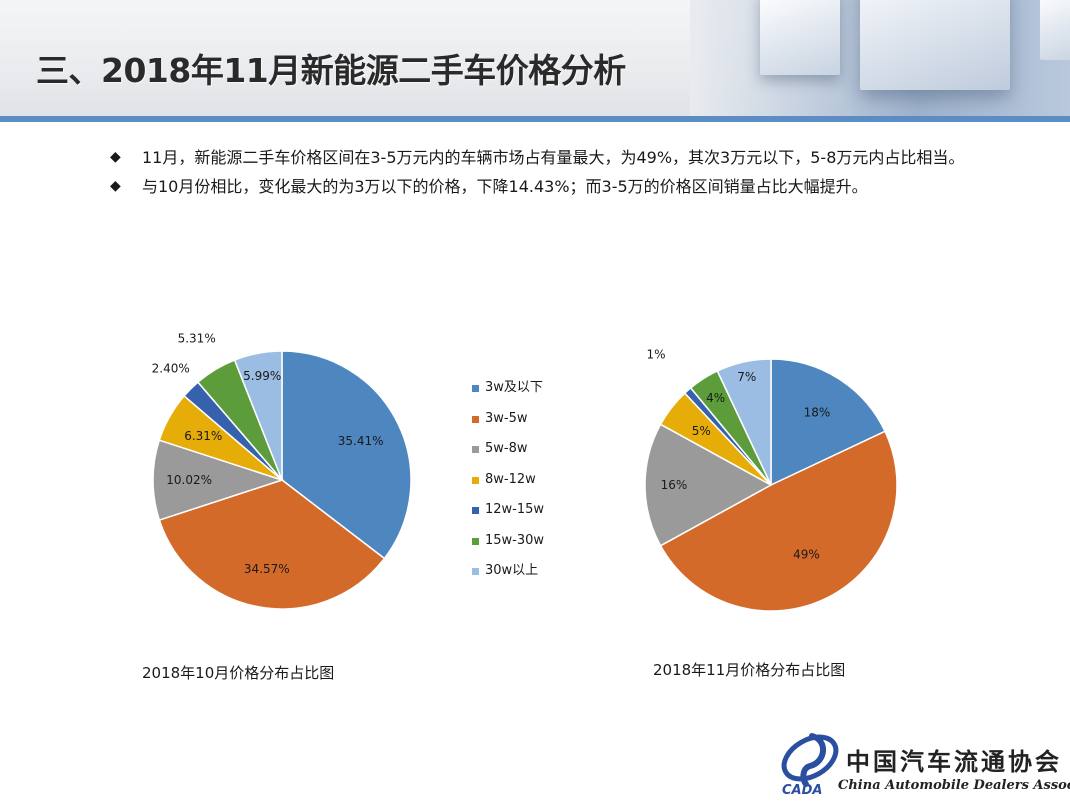 This screenshot has height=802, width=1070. I want to click on data-label: 2.40%, so click(171, 369).